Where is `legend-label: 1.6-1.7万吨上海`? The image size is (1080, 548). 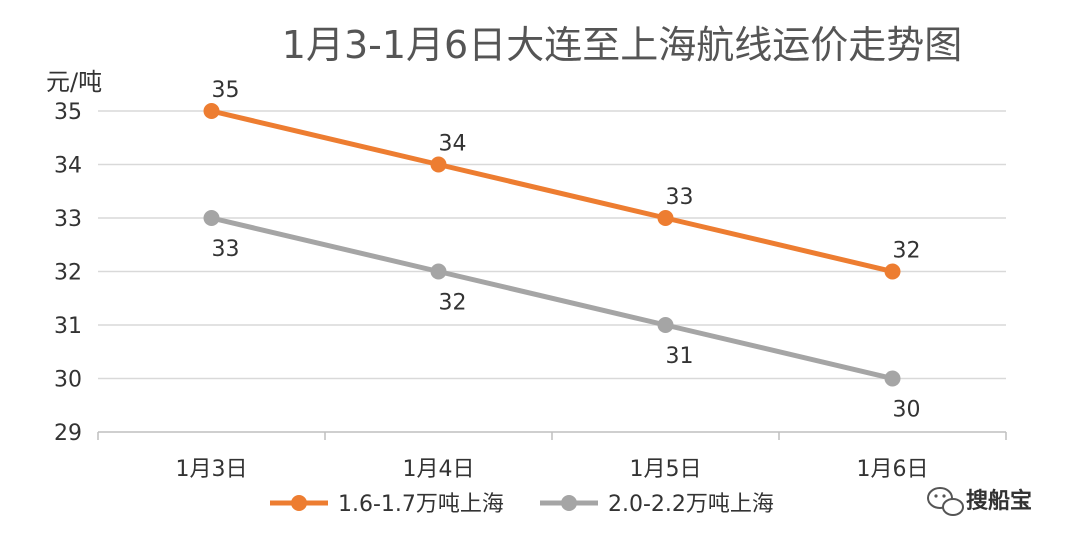
legend-label: 1.6-1.7万吨上海 is located at coordinates (421, 504).